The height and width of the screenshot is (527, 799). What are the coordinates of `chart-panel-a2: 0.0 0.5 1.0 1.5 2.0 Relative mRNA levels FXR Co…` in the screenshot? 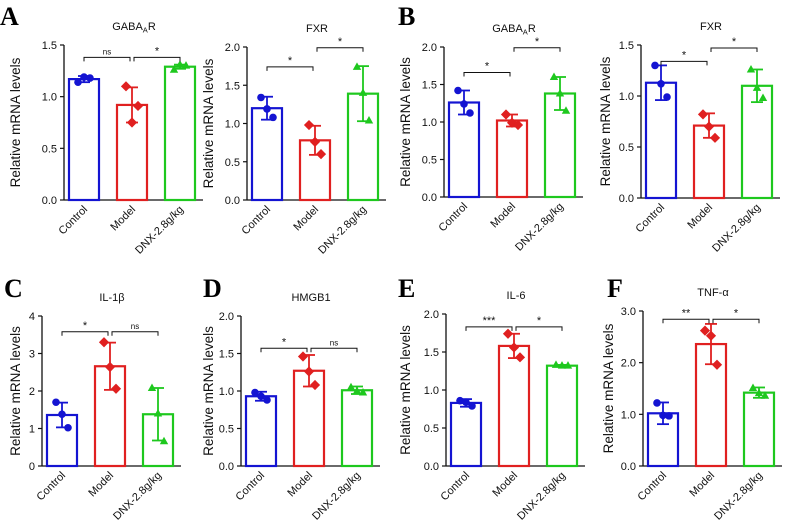 It's located at (293, 140).